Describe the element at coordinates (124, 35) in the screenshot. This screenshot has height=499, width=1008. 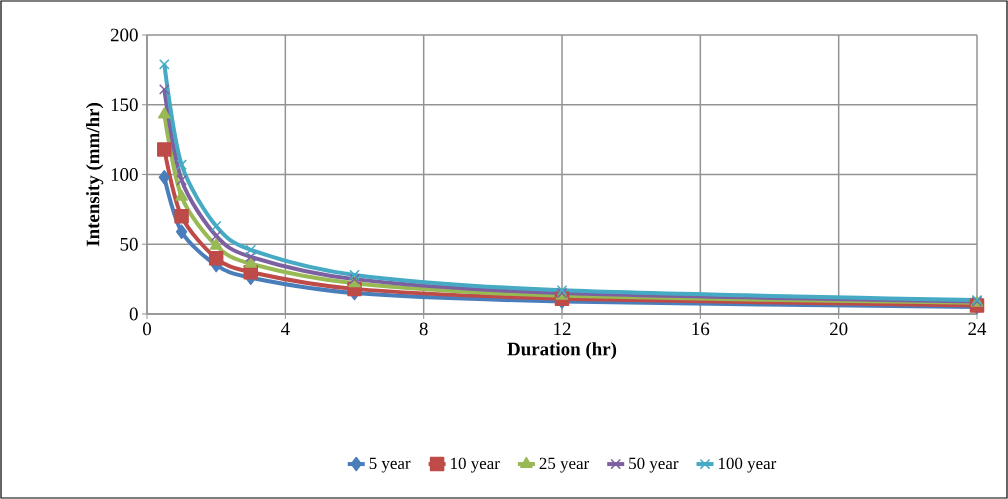
I see `y-tick-label: 200` at that location.